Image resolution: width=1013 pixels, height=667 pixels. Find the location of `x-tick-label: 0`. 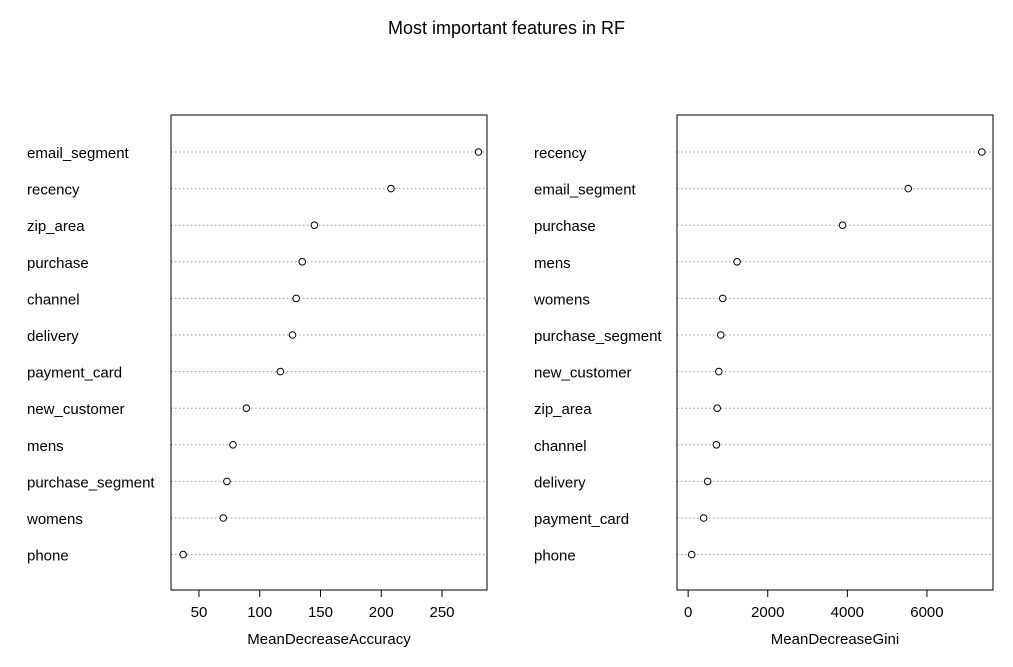

x-tick-label: 0 is located at coordinates (688, 612).